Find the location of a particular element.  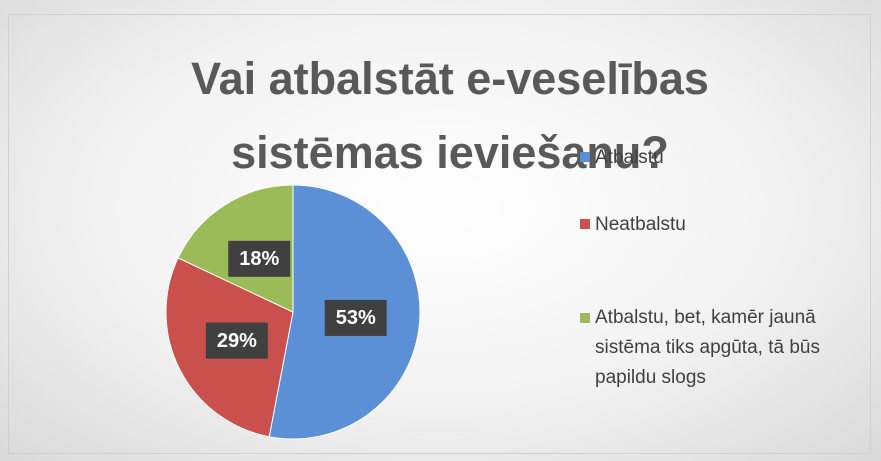

data-label: 18% is located at coordinates (259, 259).